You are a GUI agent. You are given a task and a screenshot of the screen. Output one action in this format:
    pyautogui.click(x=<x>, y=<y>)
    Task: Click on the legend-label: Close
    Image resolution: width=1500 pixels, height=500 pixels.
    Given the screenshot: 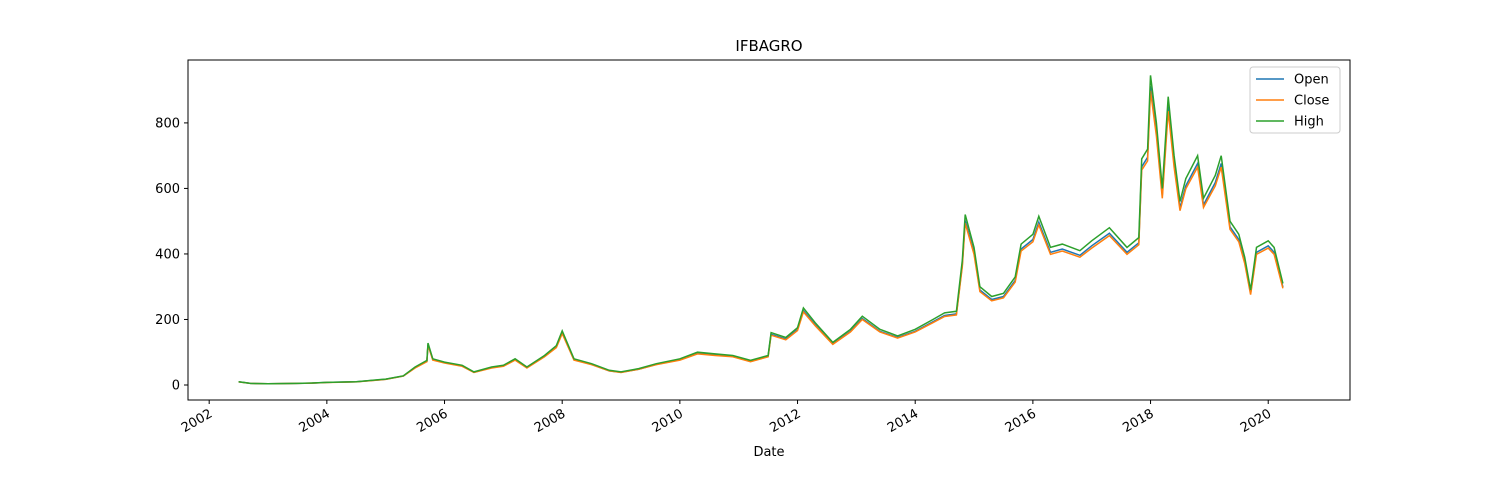 What is the action you would take?
    pyautogui.click(x=1311, y=101)
    